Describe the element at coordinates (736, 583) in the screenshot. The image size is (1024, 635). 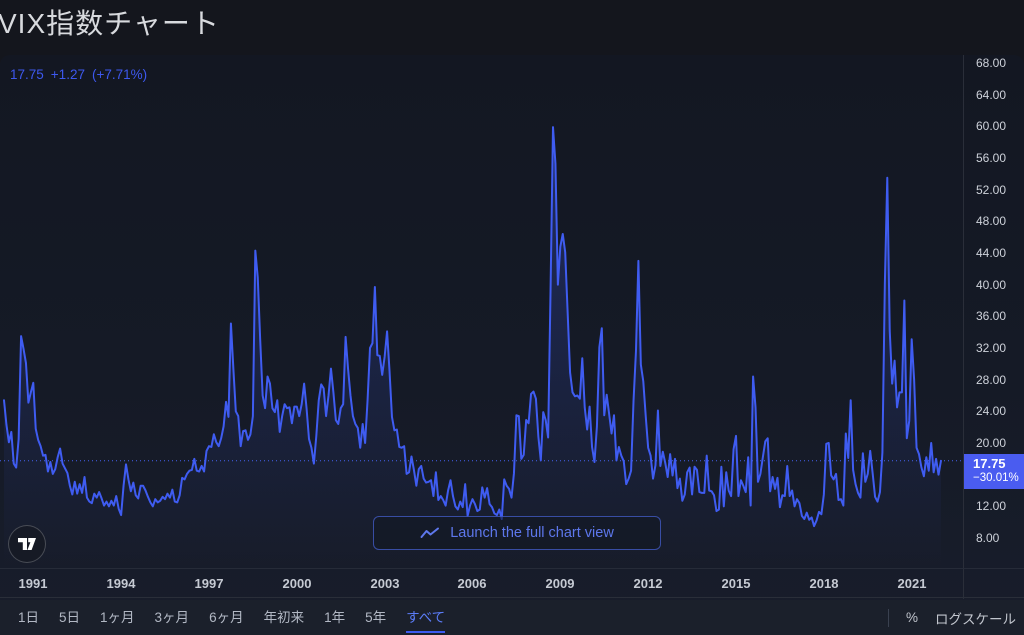
I see `x-axis-year: 2015` at that location.